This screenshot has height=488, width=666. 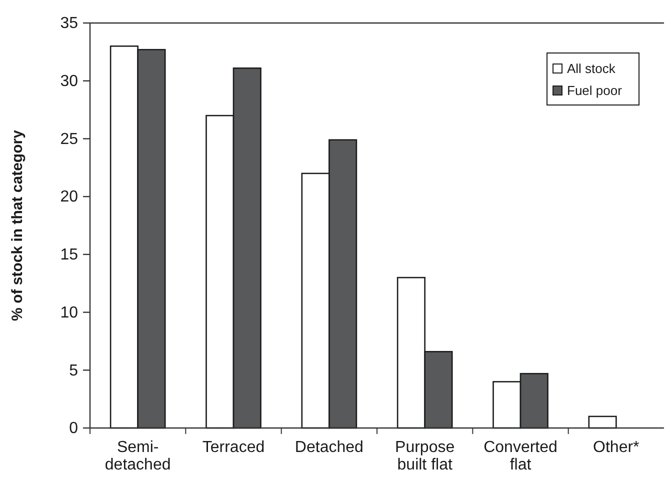 I want to click on legend-label: All stock, so click(x=591, y=68).